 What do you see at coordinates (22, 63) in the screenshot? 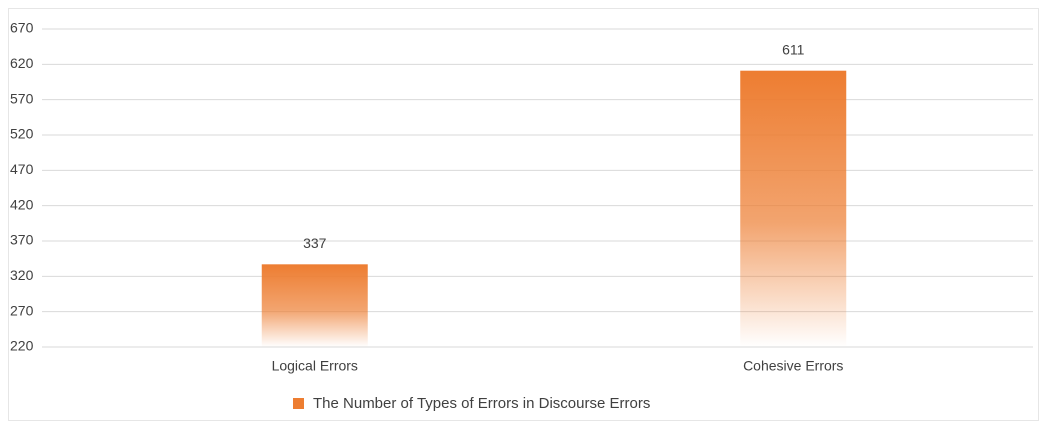
I see `y-tick-label: 620` at bounding box center [22, 63].